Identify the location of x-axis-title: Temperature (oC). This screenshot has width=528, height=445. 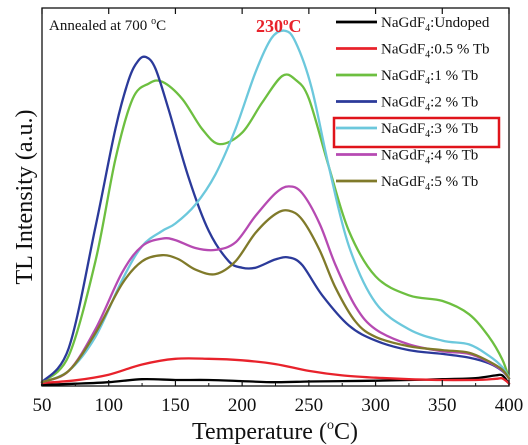
(275, 431).